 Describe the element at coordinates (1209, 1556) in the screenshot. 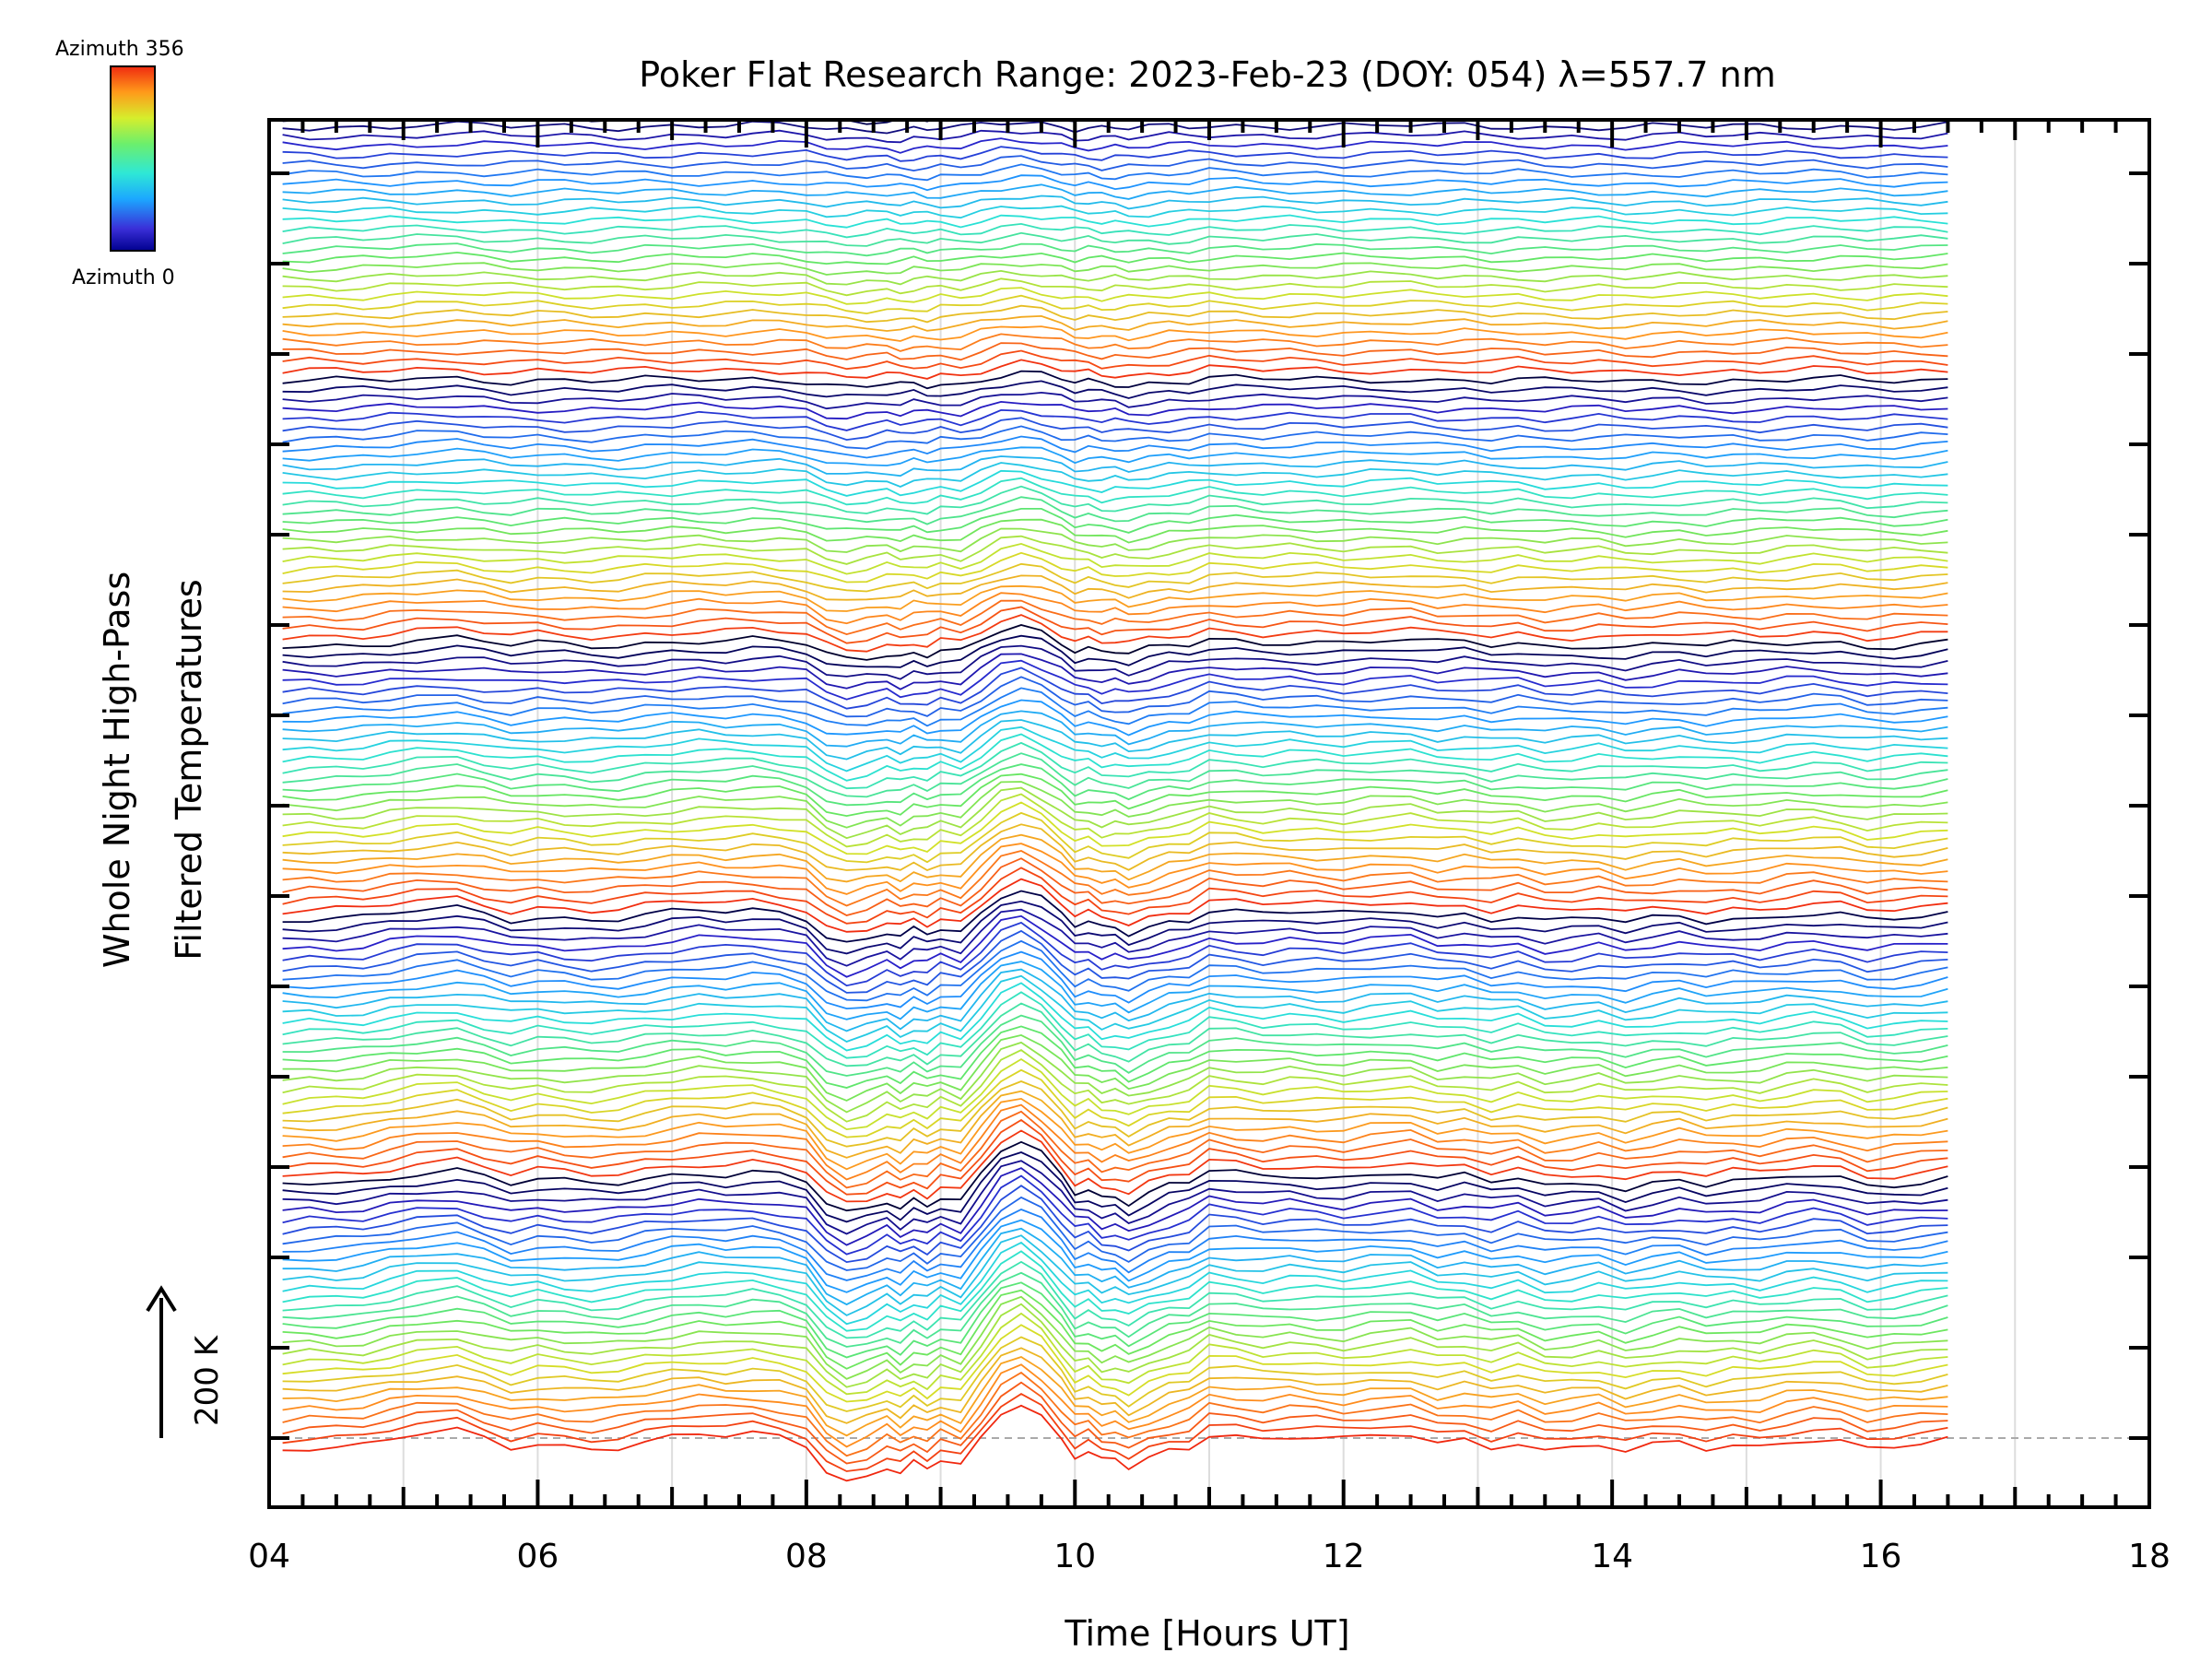

I see `x-tick-labels: 04 06 08 10 12 14 16 18` at that location.